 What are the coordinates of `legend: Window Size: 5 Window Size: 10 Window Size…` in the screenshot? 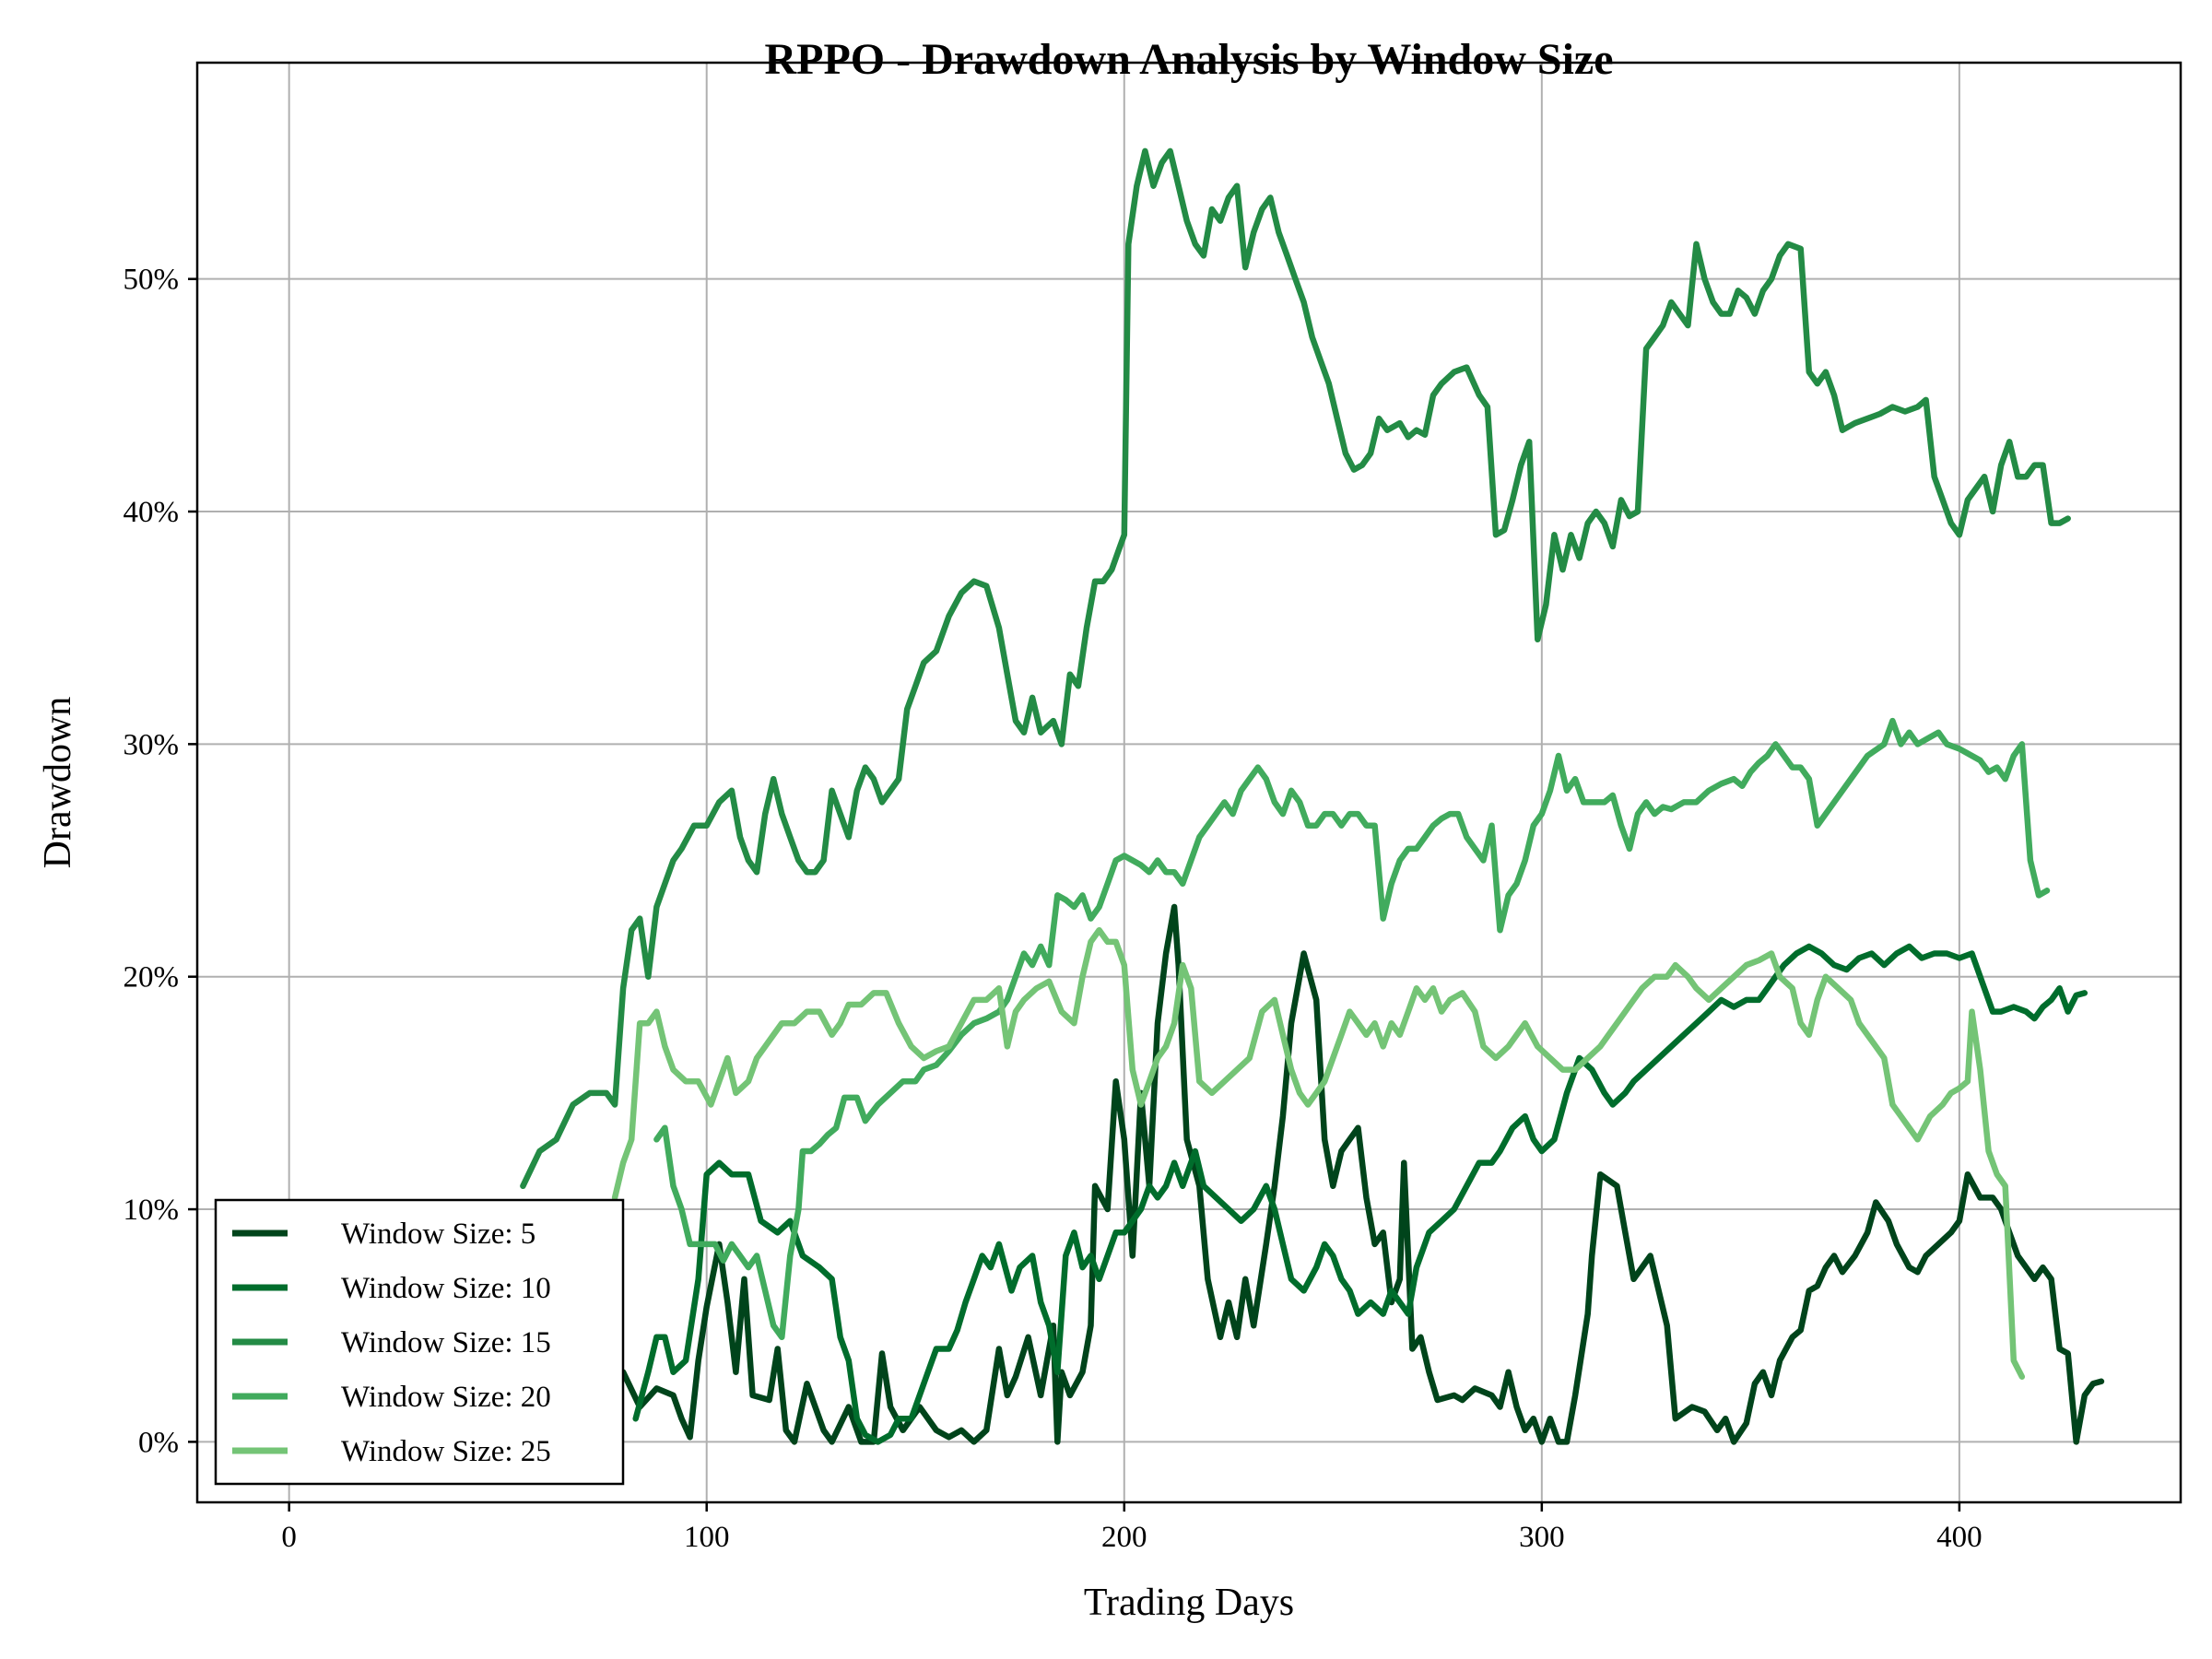 It's located at (419, 1342).